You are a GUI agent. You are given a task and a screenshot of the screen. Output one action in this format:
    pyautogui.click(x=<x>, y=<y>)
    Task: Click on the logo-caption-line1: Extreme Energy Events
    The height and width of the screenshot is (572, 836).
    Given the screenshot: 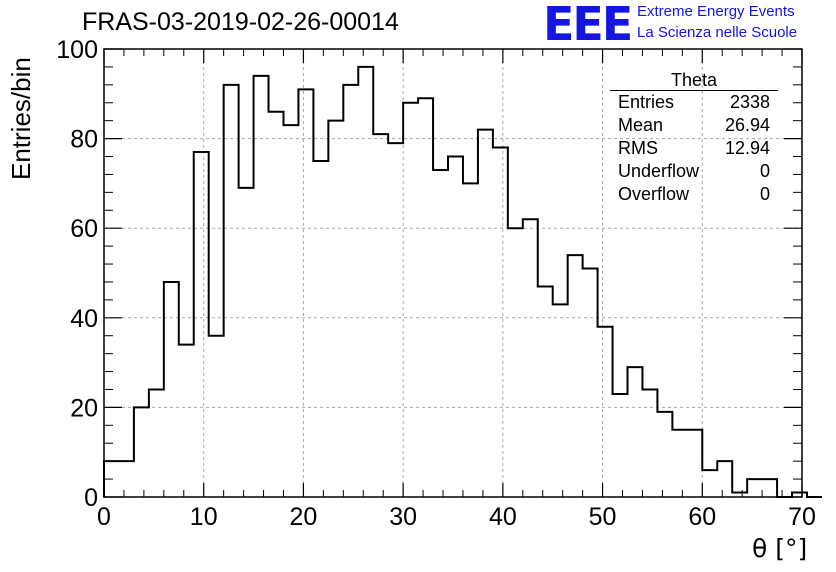 What is the action you would take?
    pyautogui.click(x=716, y=11)
    